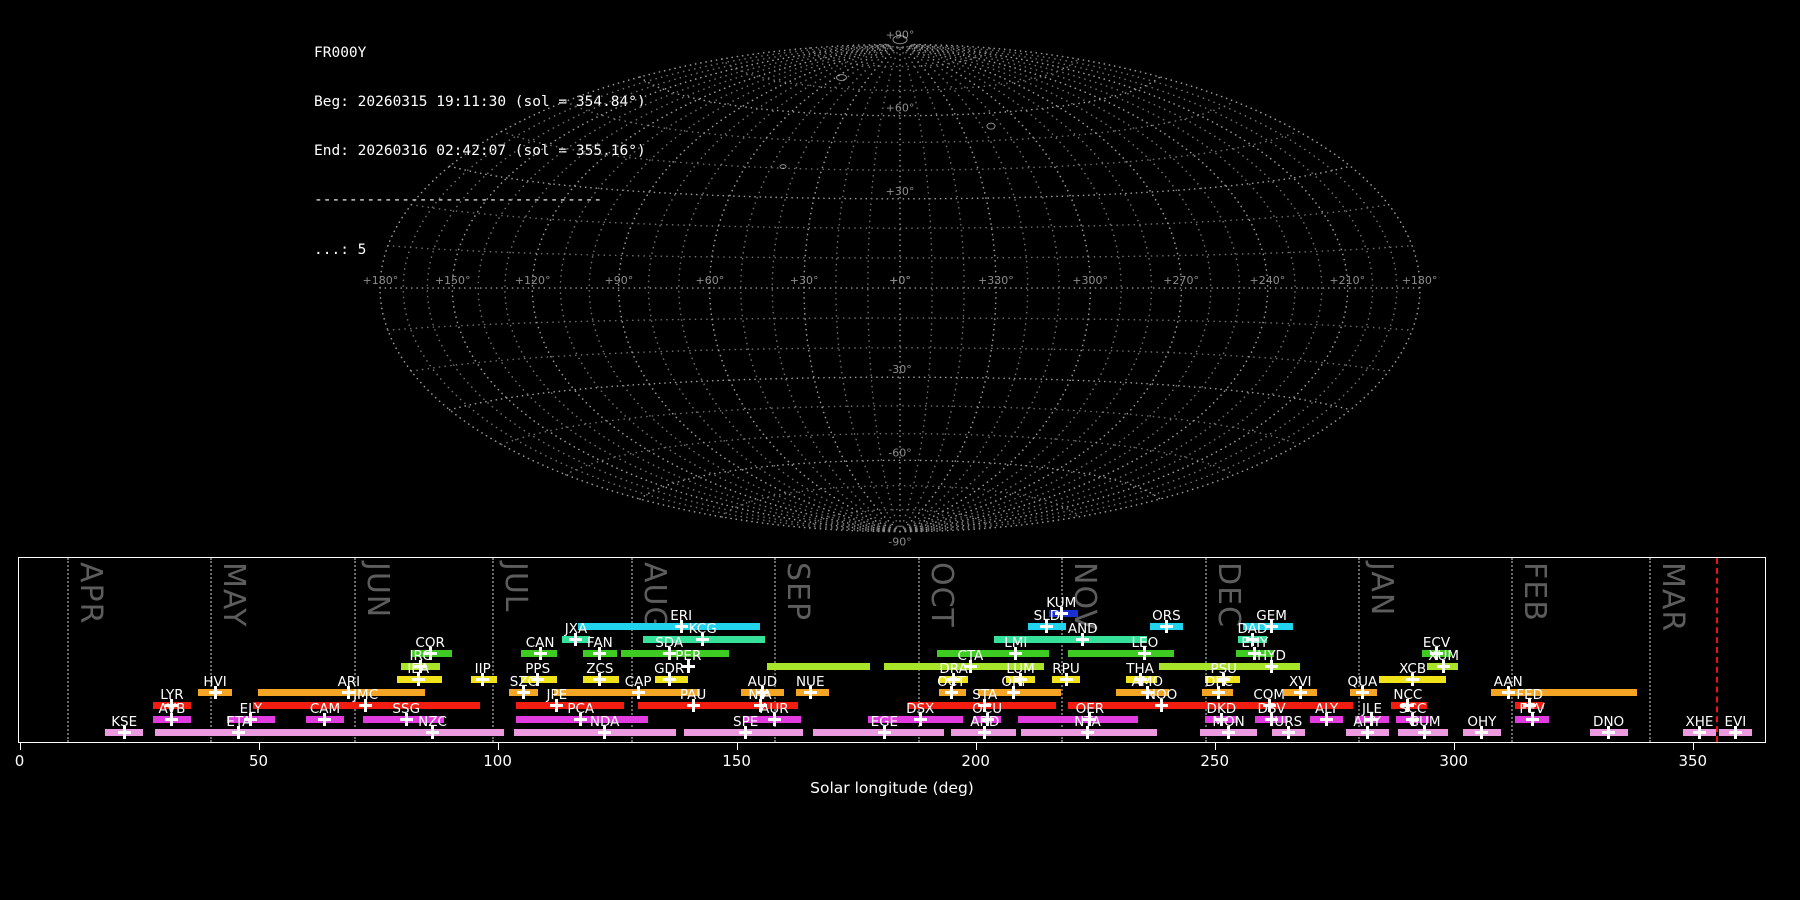  I want to click on x-axis-tick-label: 150, so click(736, 761).